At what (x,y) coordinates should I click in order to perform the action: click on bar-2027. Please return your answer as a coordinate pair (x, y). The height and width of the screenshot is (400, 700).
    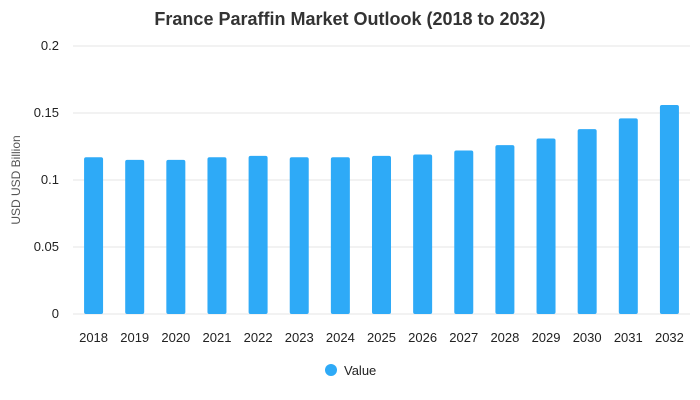
    Looking at the image, I should click on (464, 232).